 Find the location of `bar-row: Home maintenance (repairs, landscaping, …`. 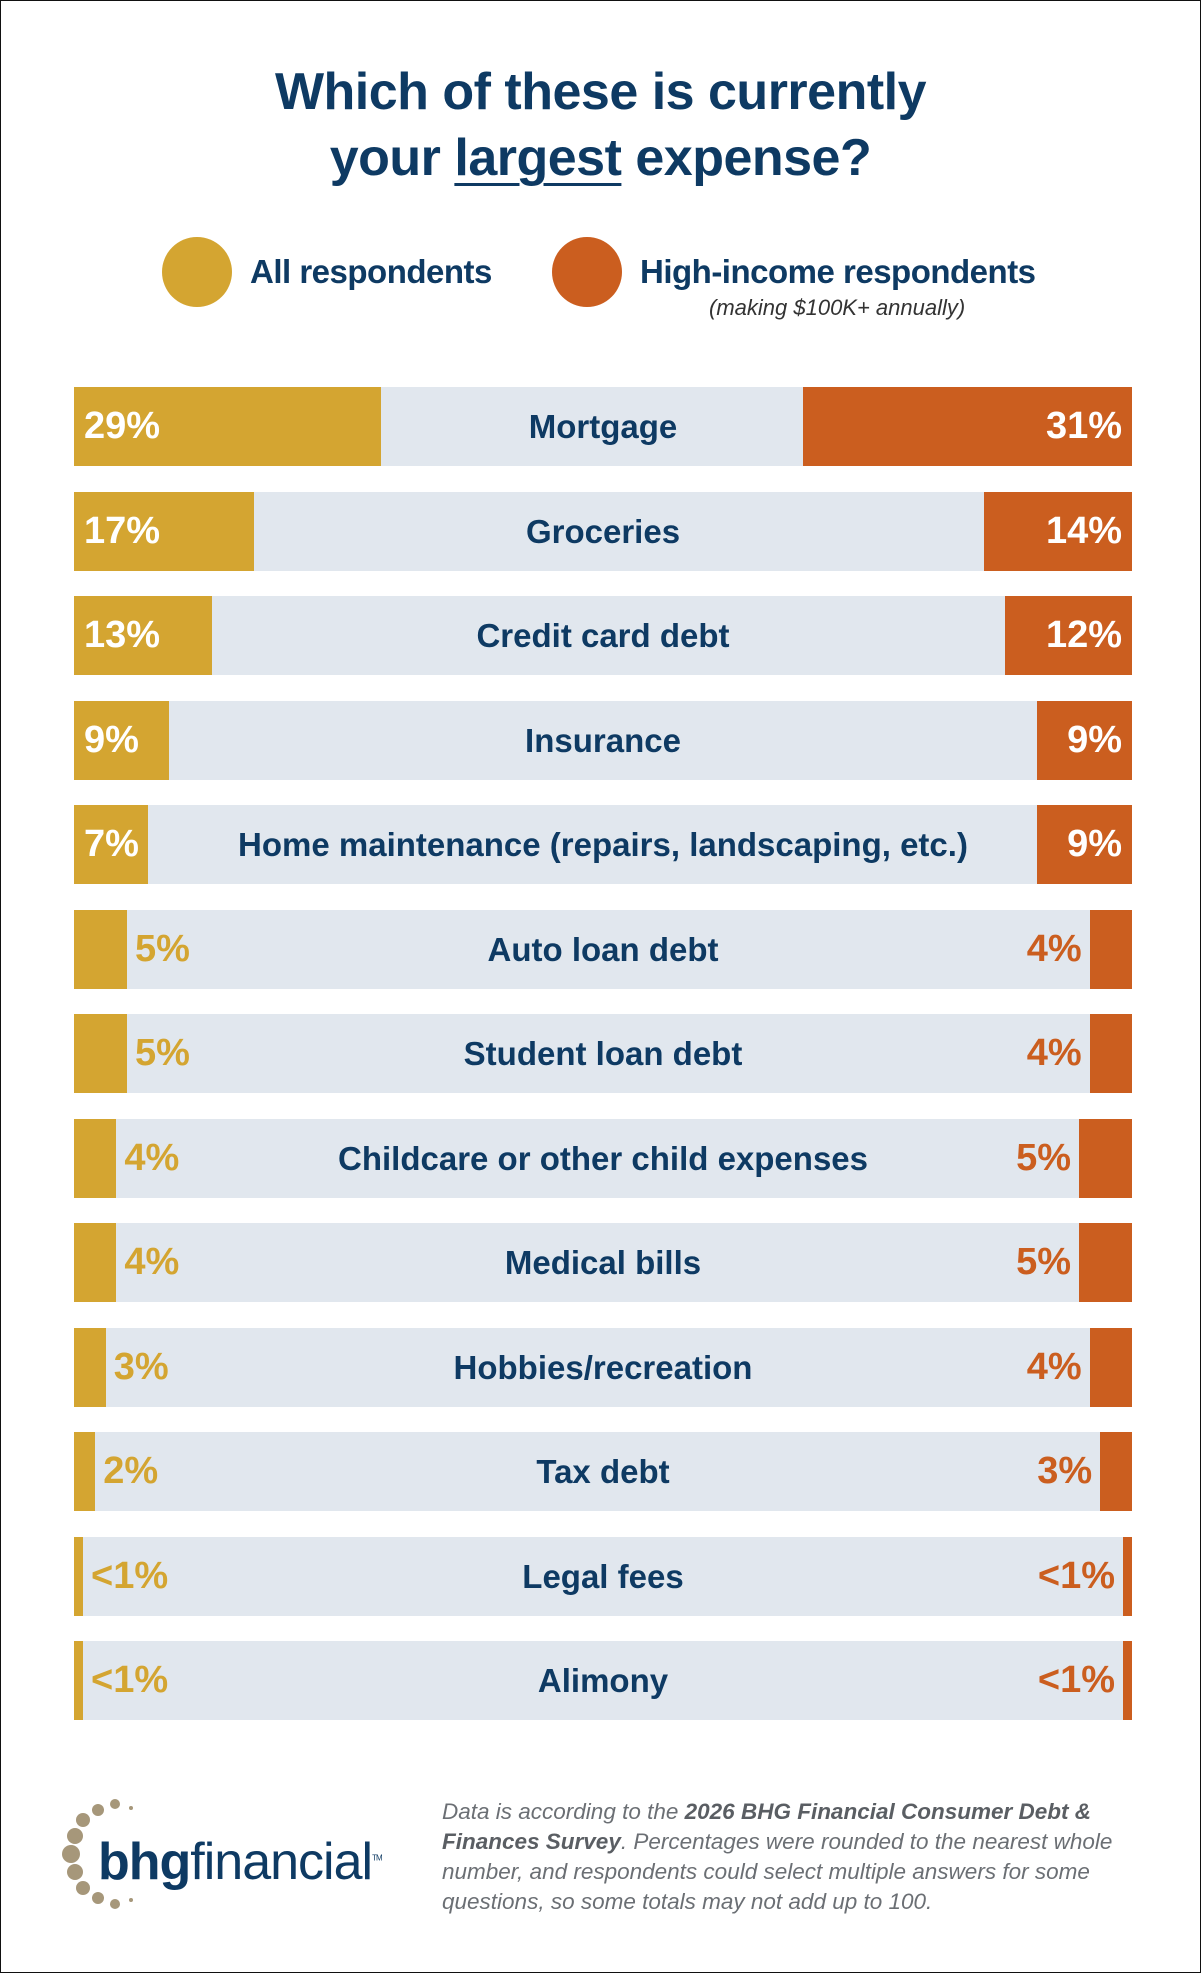

bar-row: Home maintenance (repairs, landscaping, … is located at coordinates (603, 844).